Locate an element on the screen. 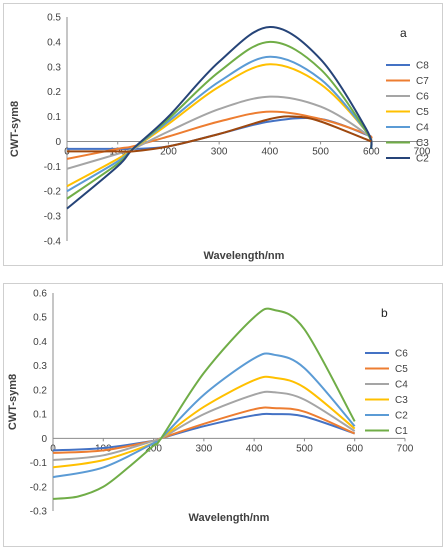 This screenshot has height=550, width=447. panel-label: b is located at coordinates (384, 313).